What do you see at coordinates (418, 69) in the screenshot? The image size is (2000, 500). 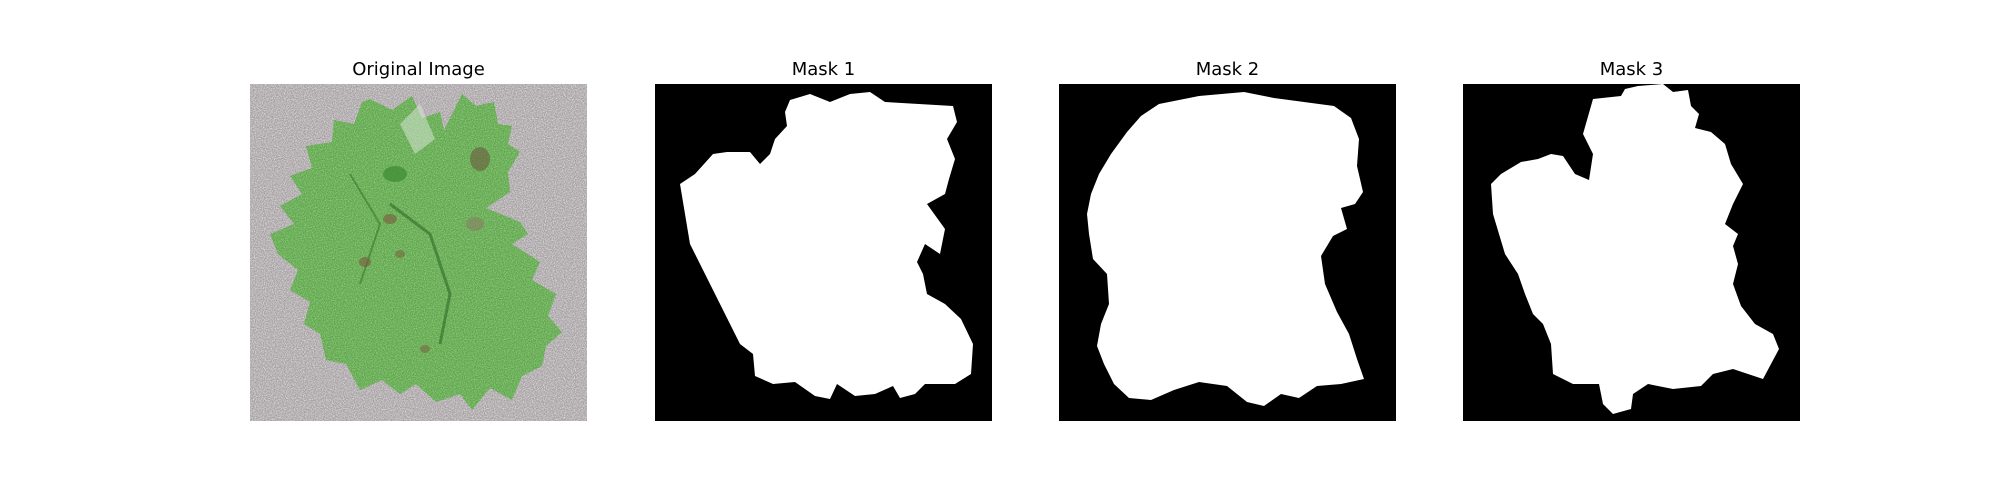 I see `panel-title: Original Image` at bounding box center [418, 69].